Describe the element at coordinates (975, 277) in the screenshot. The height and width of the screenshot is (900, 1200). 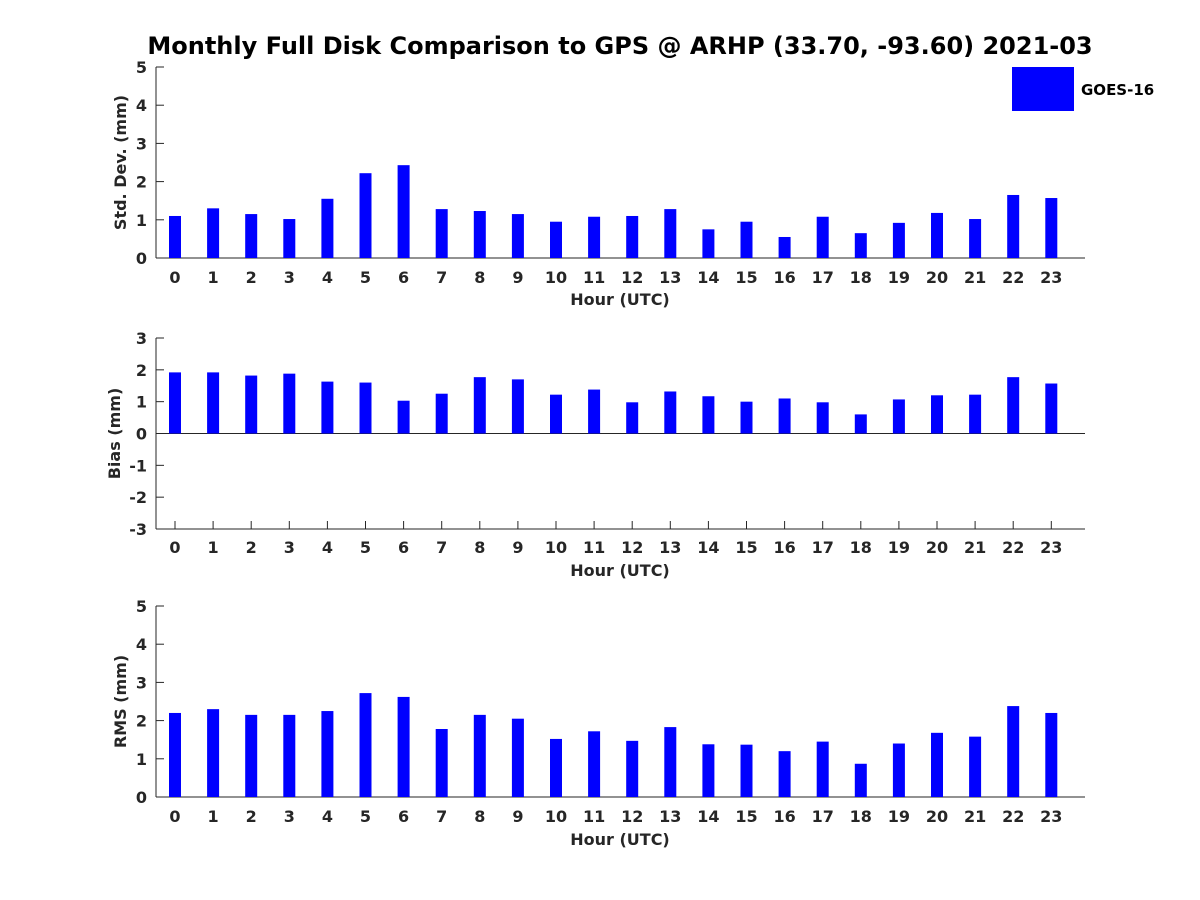
I see `stddev-xtick-label: 21` at that location.